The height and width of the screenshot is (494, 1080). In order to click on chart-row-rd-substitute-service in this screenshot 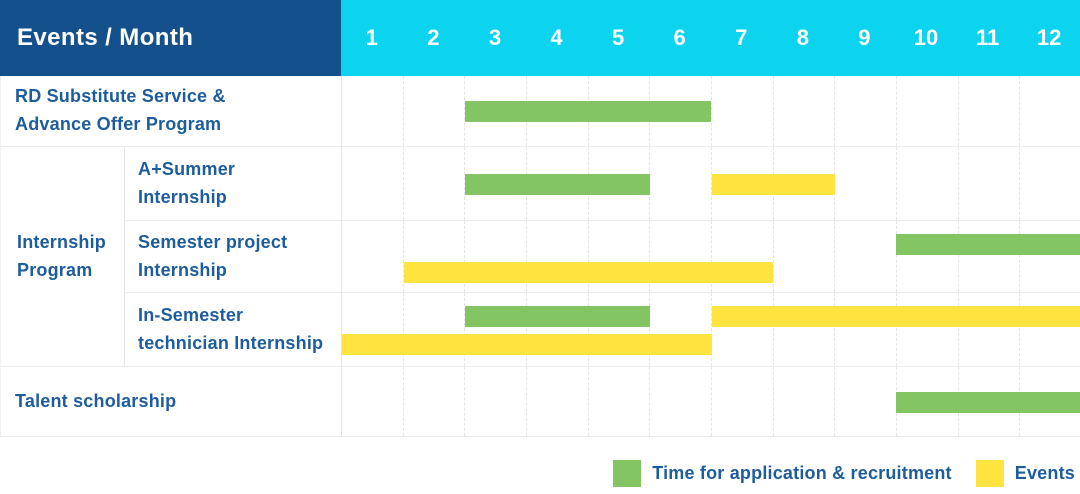, I will do `click(711, 111)`.